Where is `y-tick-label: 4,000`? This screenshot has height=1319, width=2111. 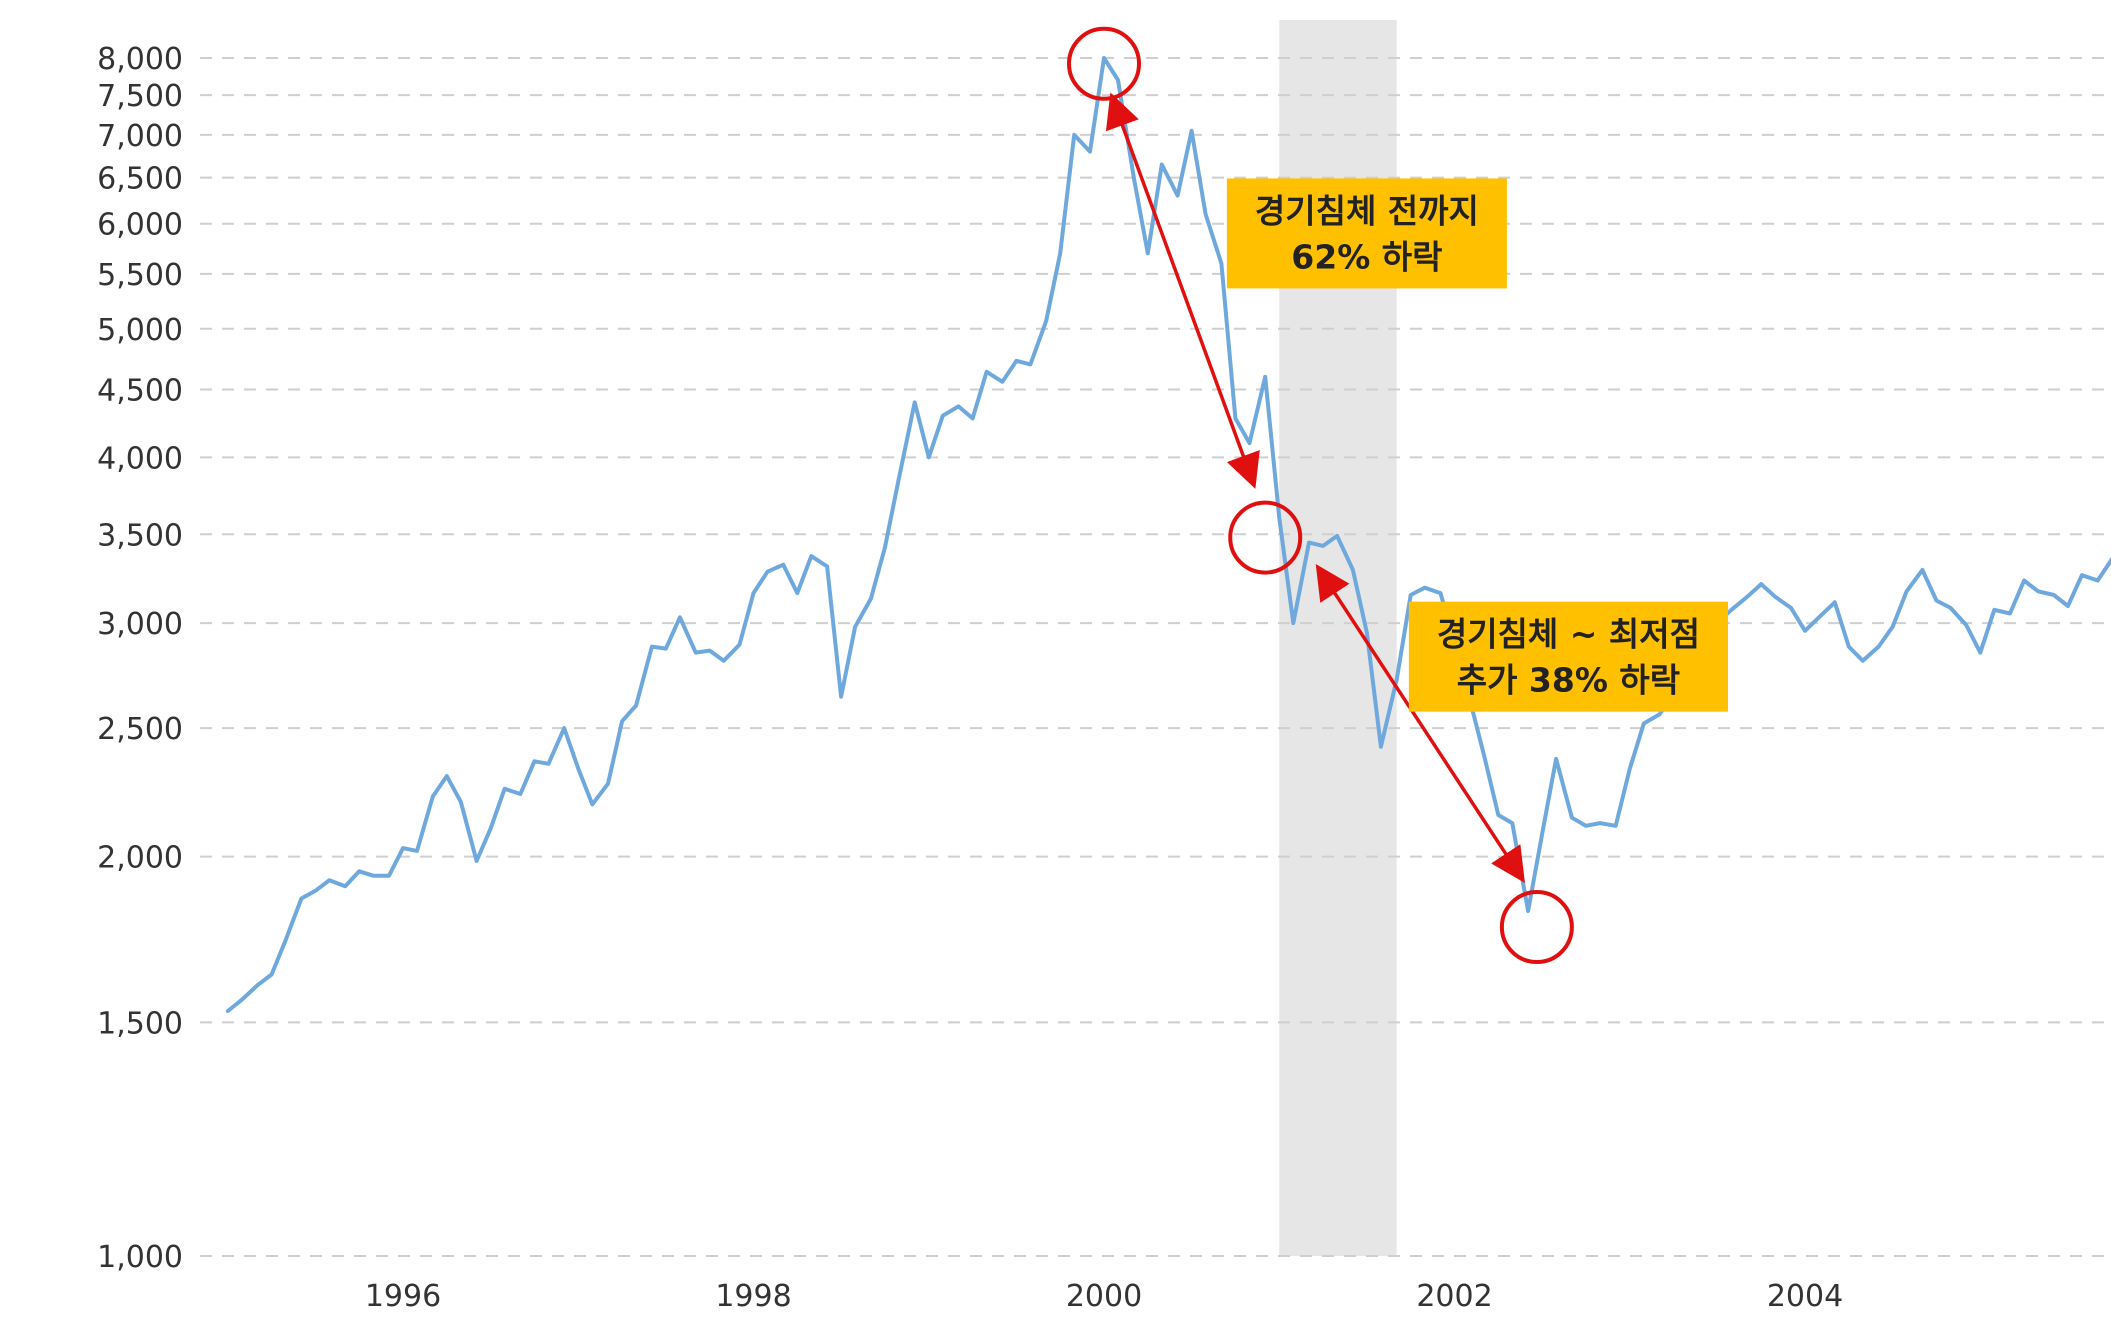 y-tick-label: 4,000 is located at coordinates (140, 458).